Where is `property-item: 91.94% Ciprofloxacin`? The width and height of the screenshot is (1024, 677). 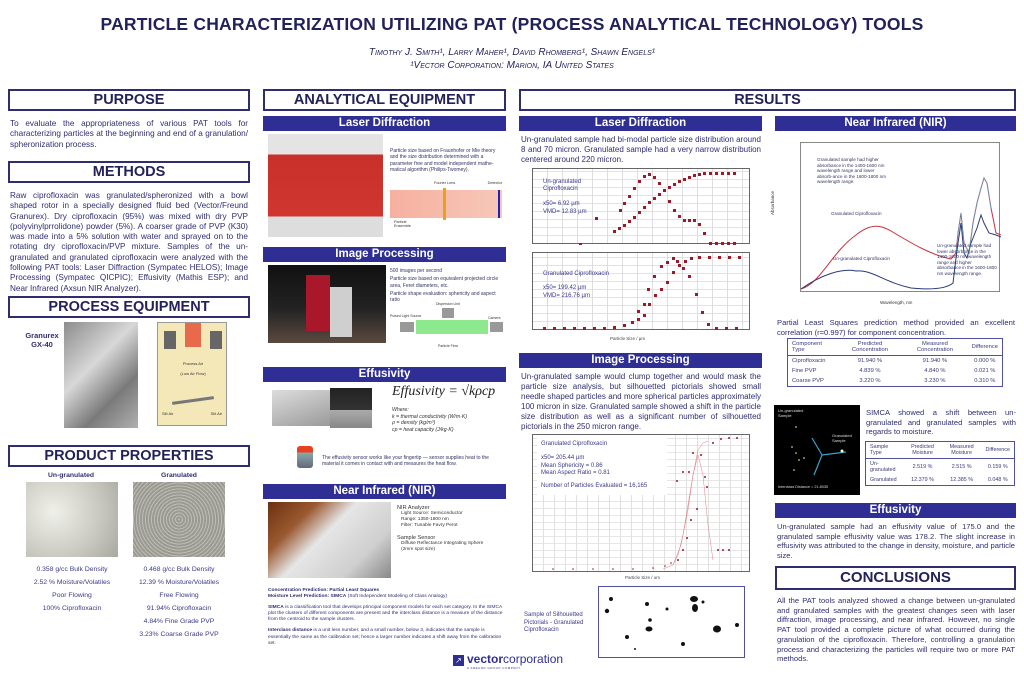
property-item: 91.94% Ciprofloxacin is located at coordinates (179, 608).